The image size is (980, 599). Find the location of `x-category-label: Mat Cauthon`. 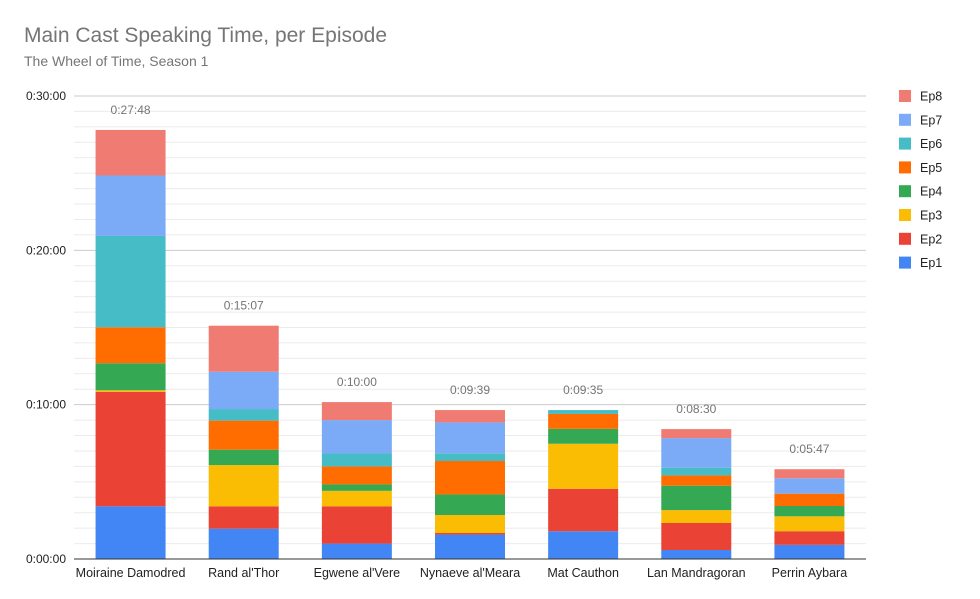

x-category-label: Mat Cauthon is located at coordinates (583, 573).